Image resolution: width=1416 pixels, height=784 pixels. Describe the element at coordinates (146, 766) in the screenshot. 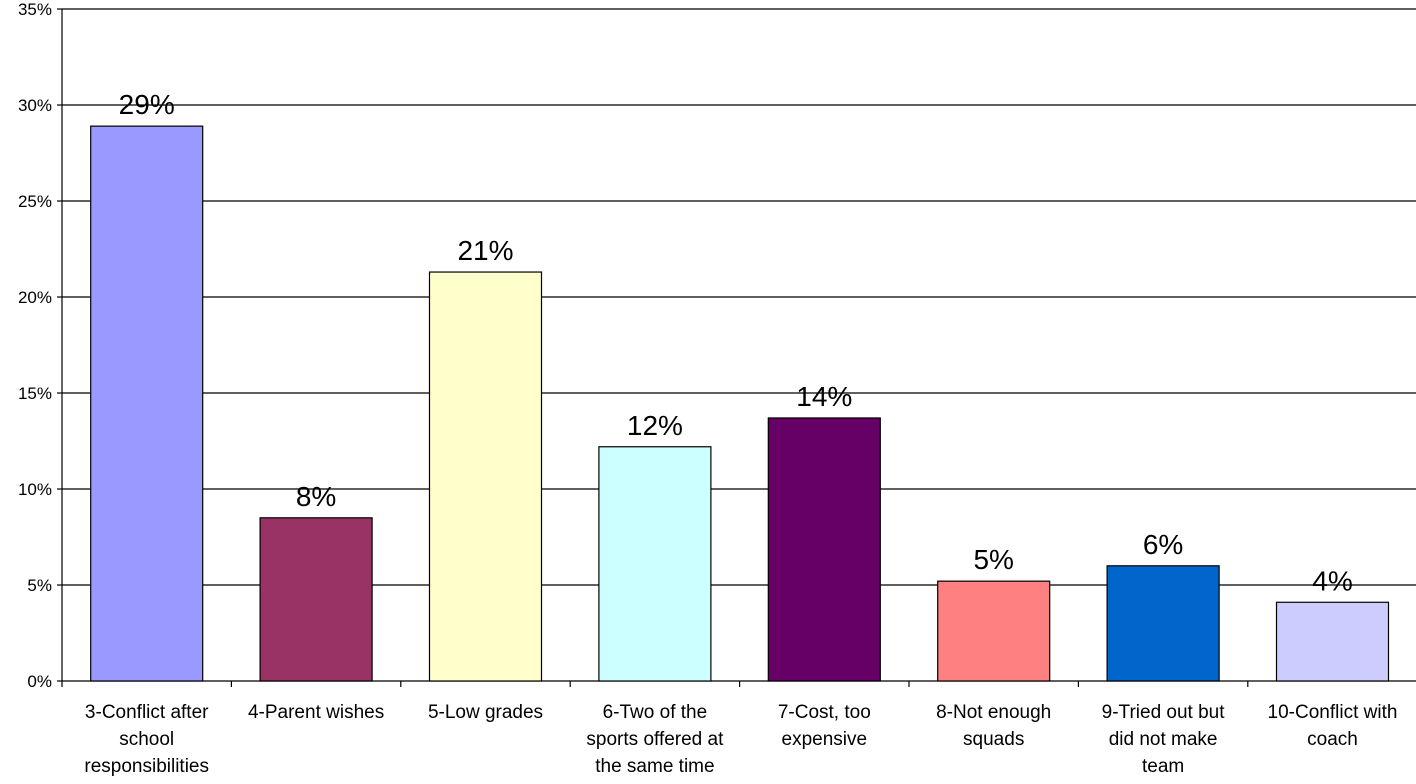

I see `x-tick-label: responsibilities` at that location.